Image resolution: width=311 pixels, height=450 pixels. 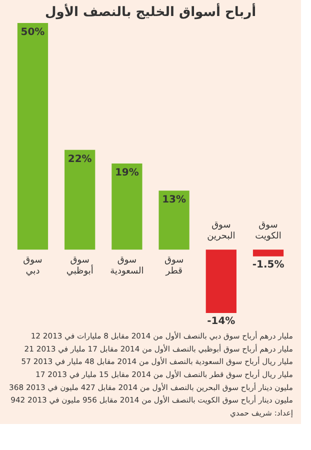 I want to click on x-tick-label: سوق الكويت, so click(x=268, y=231).